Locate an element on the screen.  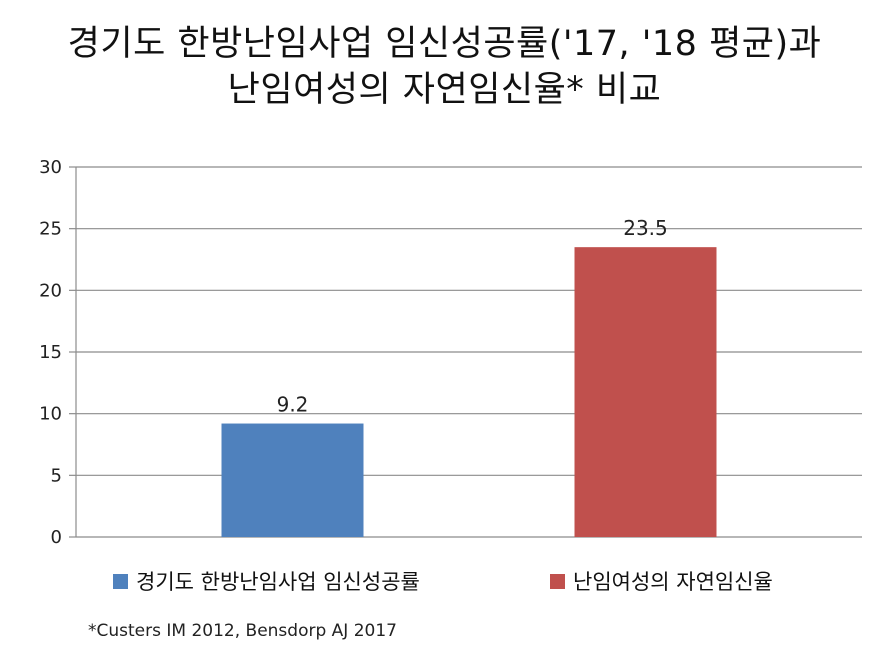
legend-swatch-blue is located at coordinates (120, 581).